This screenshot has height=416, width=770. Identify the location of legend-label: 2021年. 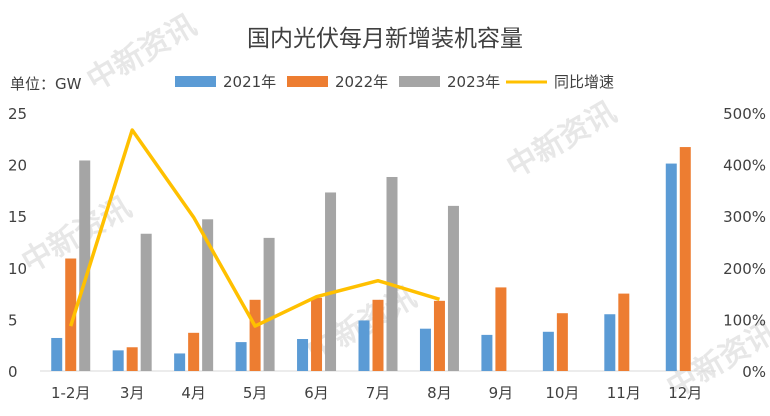
(249, 82).